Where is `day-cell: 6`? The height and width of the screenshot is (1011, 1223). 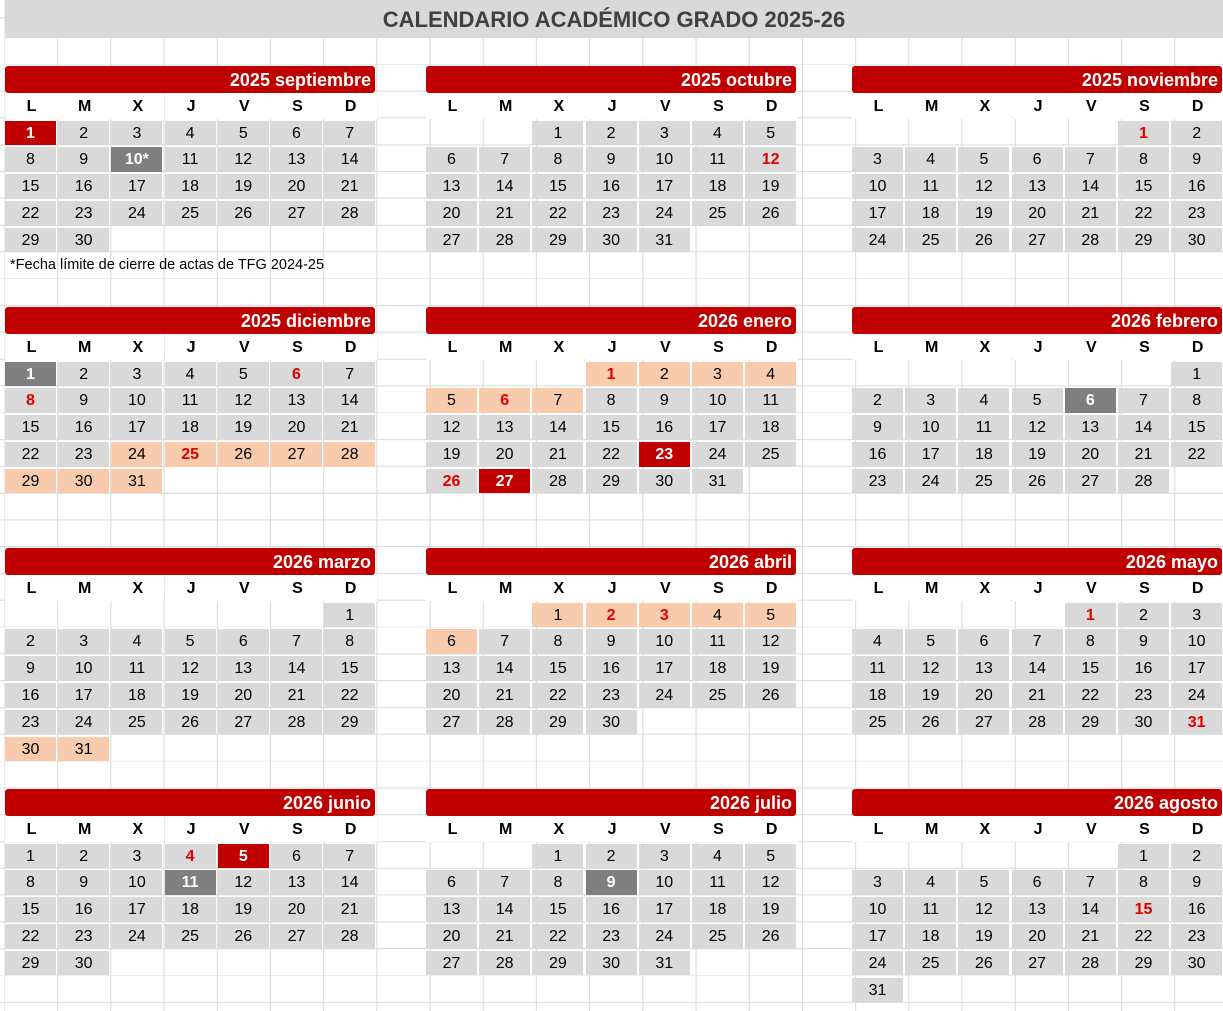
day-cell: 6 is located at coordinates (296, 856).